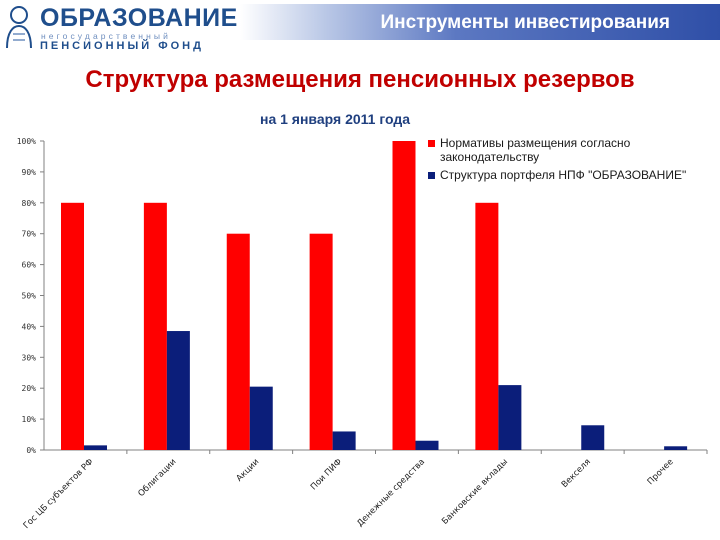  I want to click on y-tick-label: 100%, so click(26, 141).